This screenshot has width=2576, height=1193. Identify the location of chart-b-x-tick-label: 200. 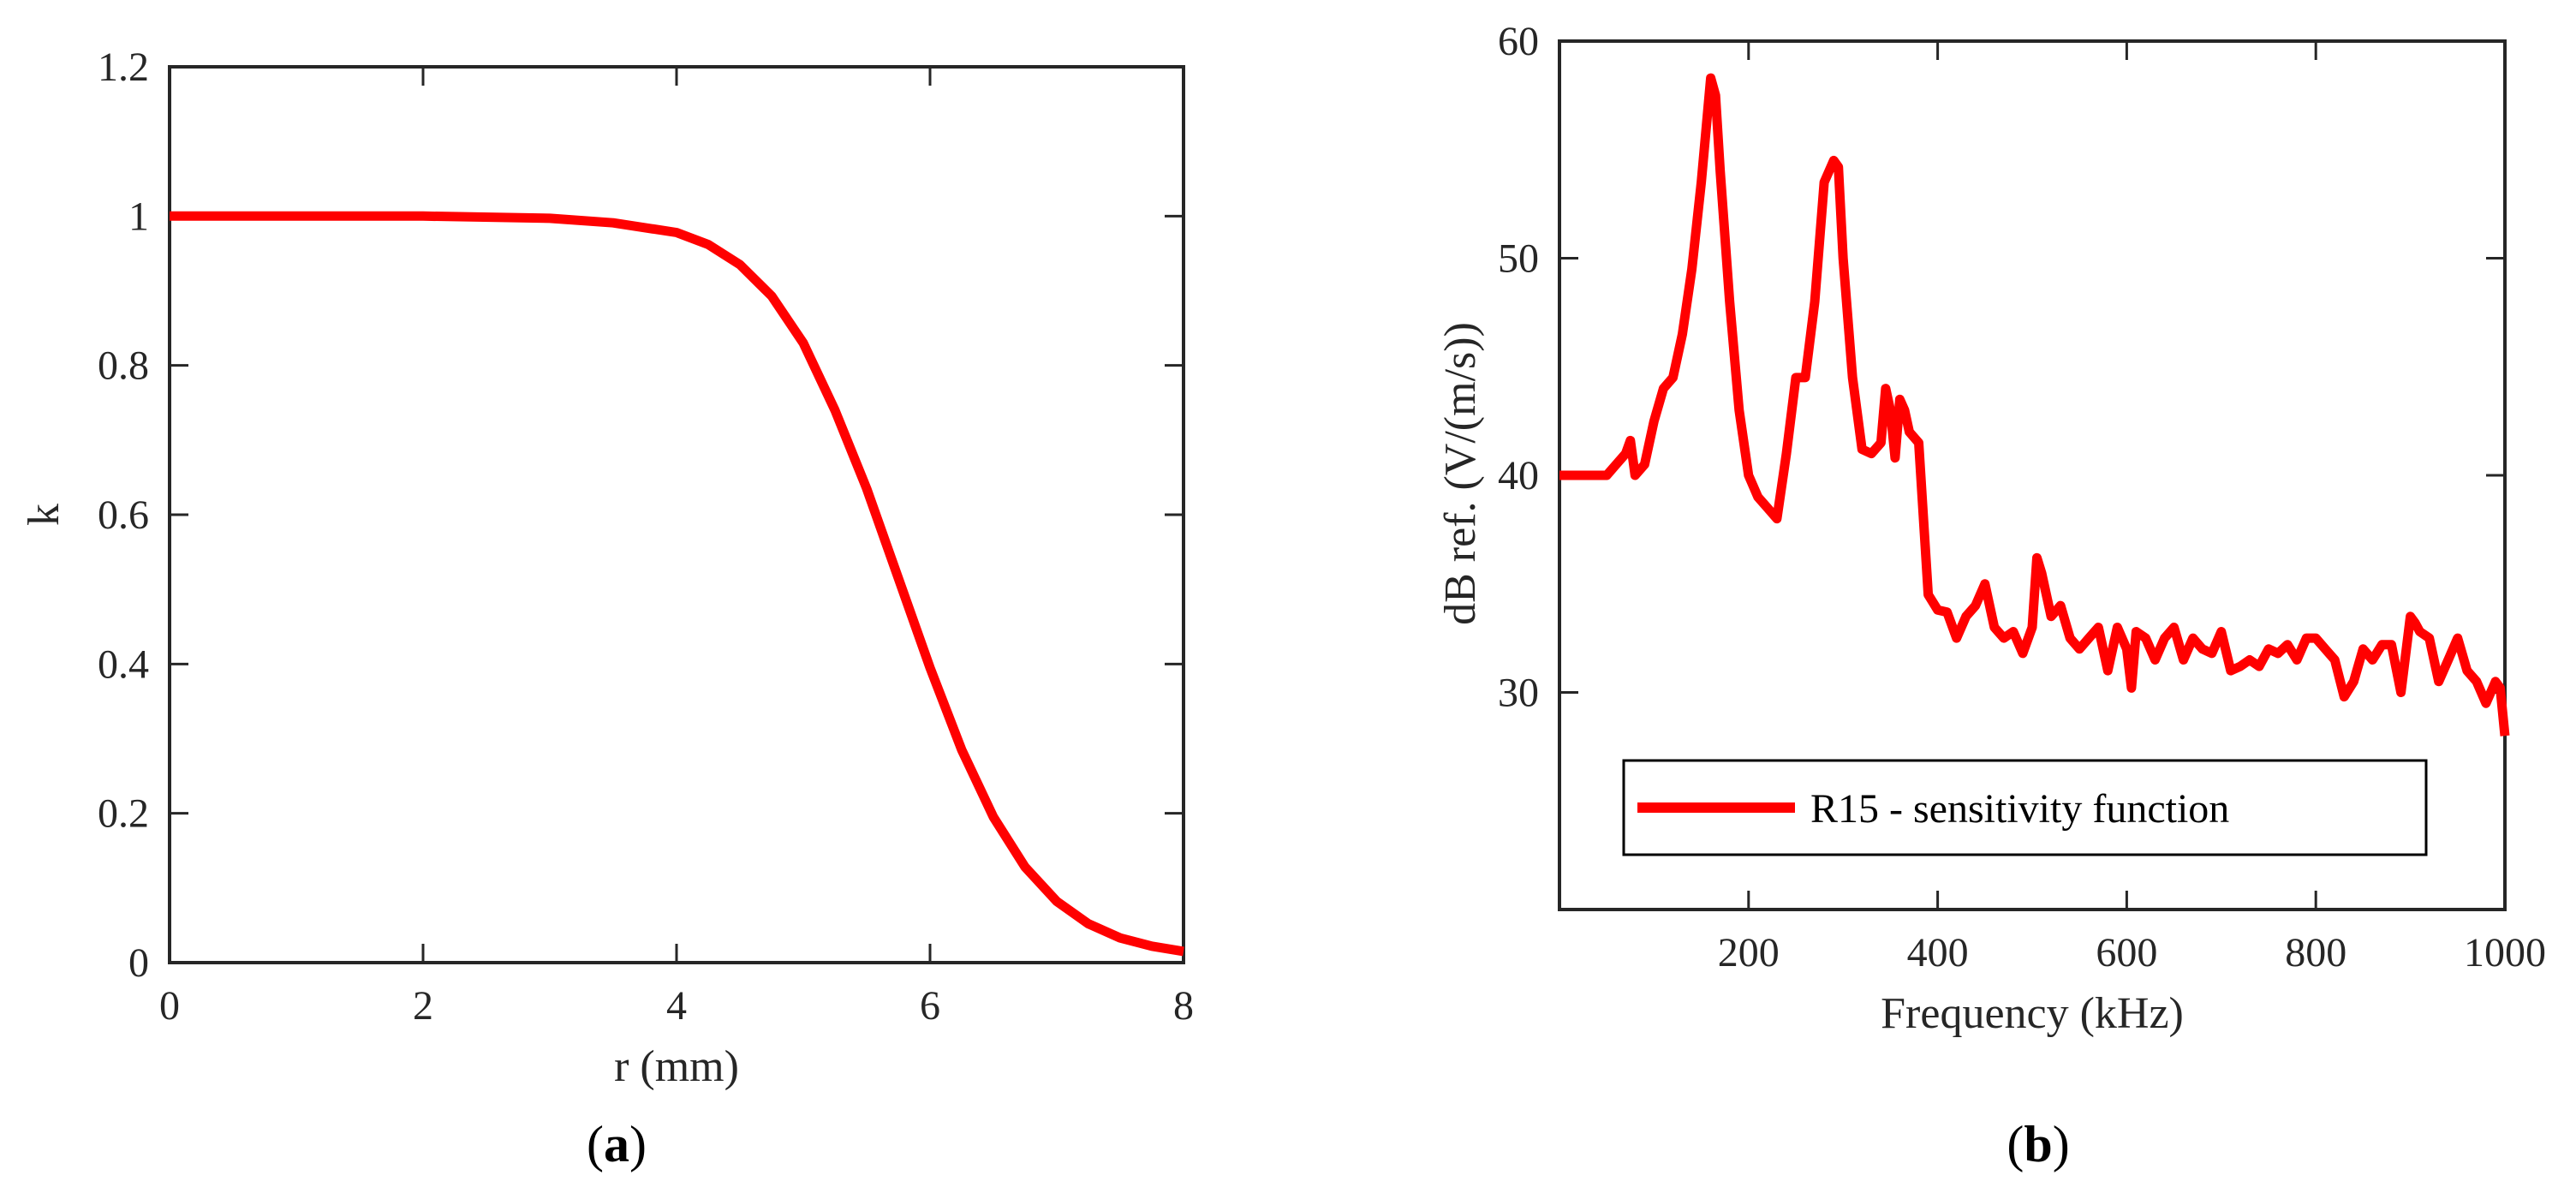
(1749, 952).